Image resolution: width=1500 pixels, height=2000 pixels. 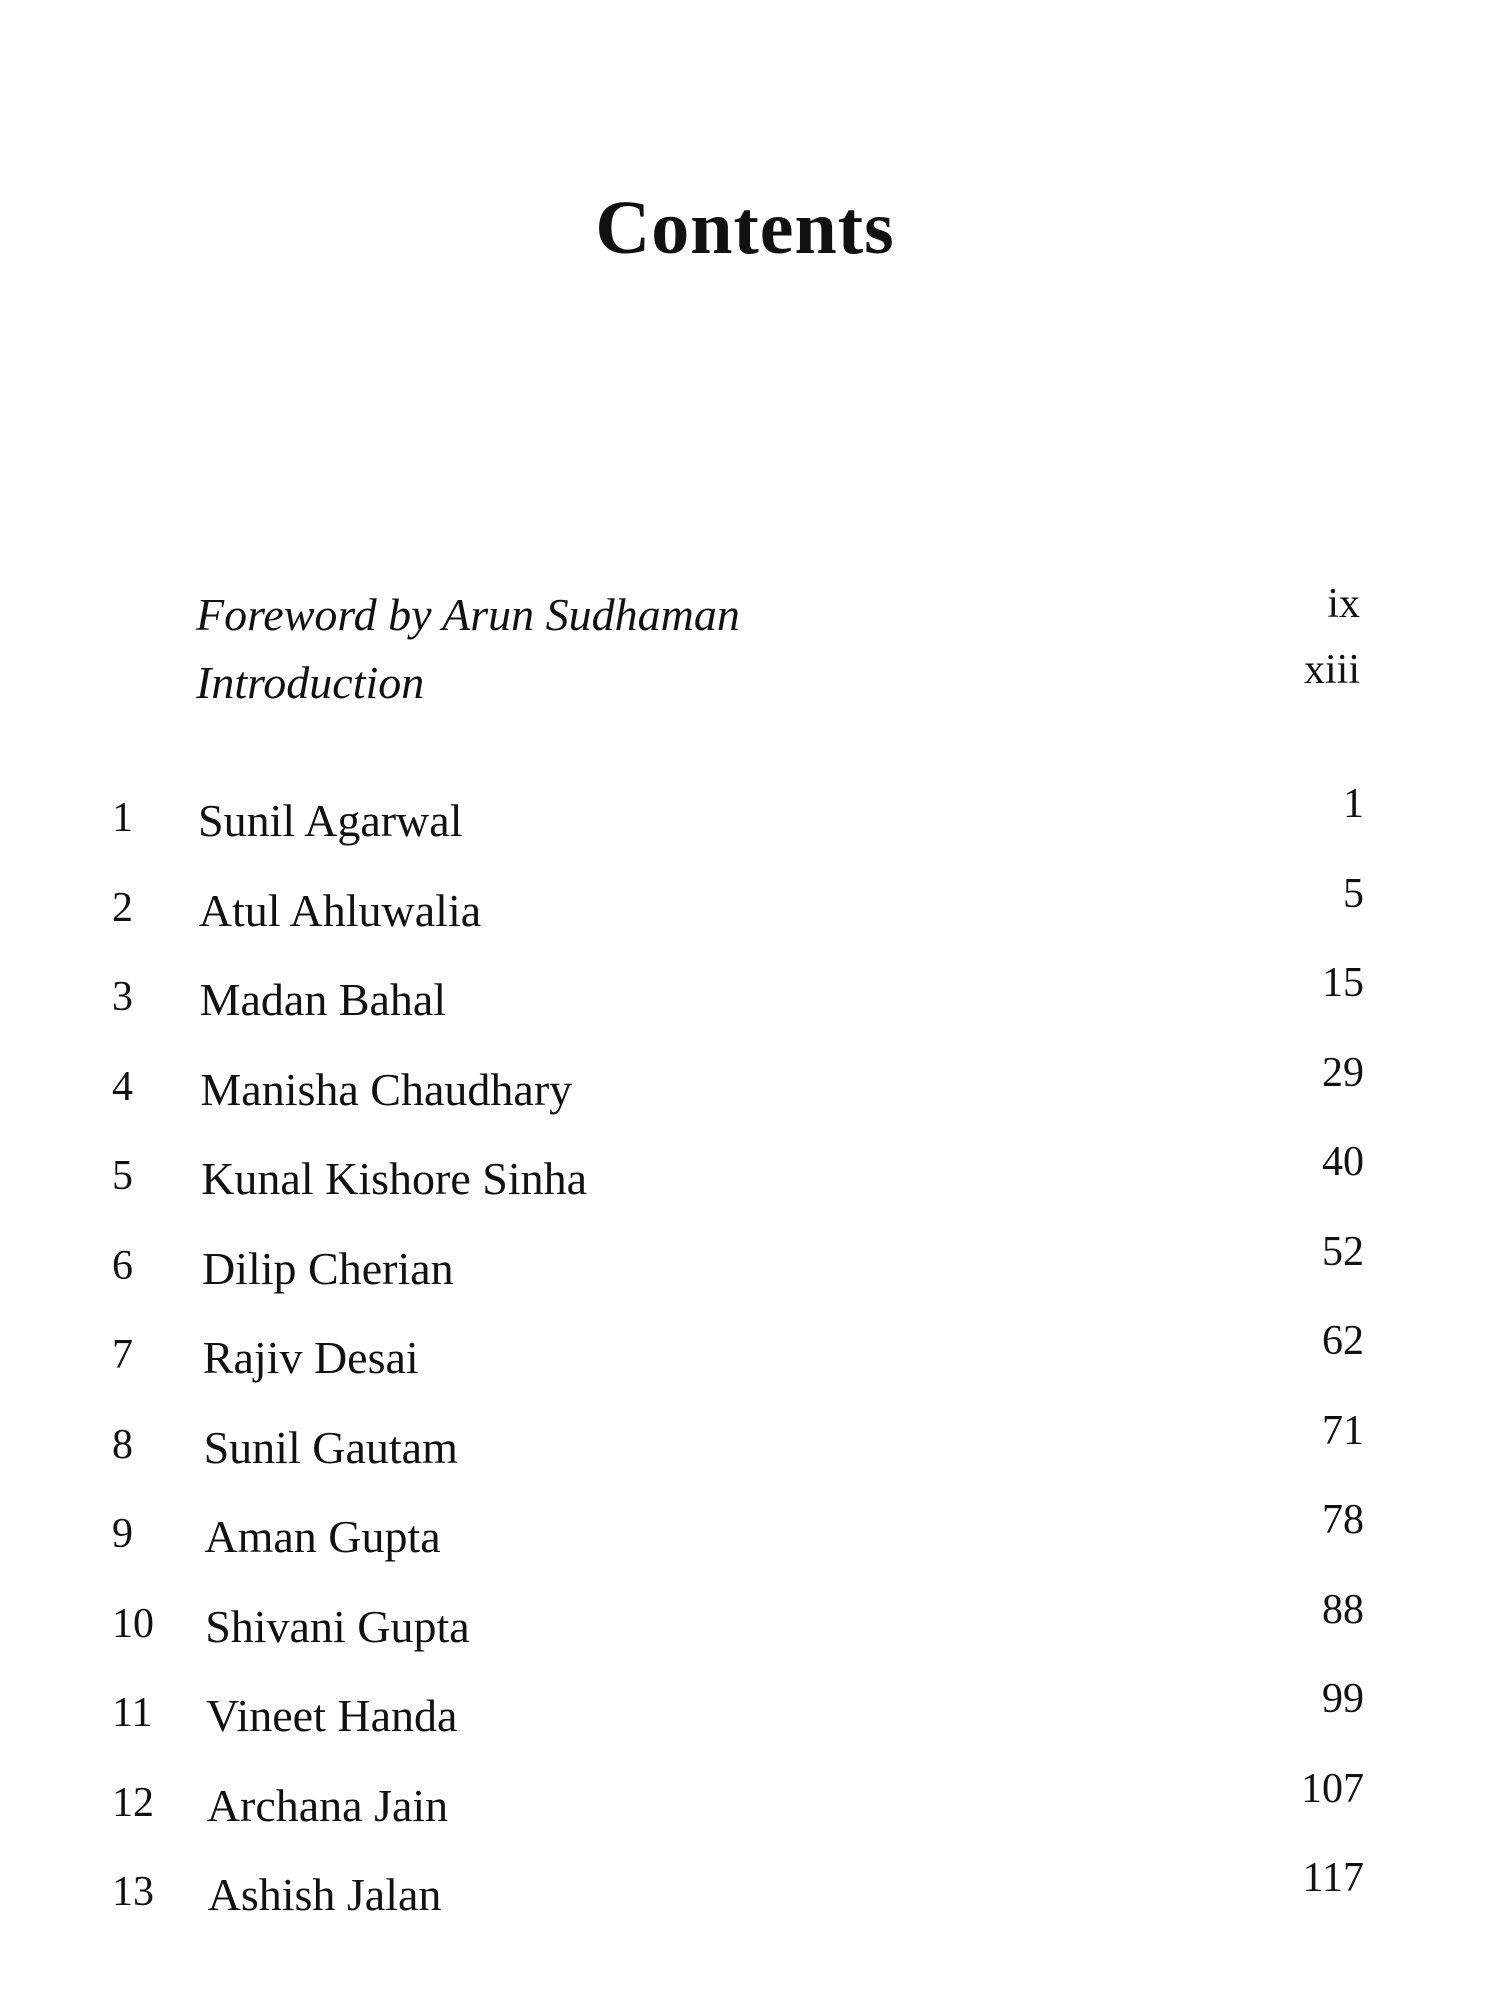 What do you see at coordinates (330, 820) in the screenshot?
I see `chapter-name: Sunil Agarwal` at bounding box center [330, 820].